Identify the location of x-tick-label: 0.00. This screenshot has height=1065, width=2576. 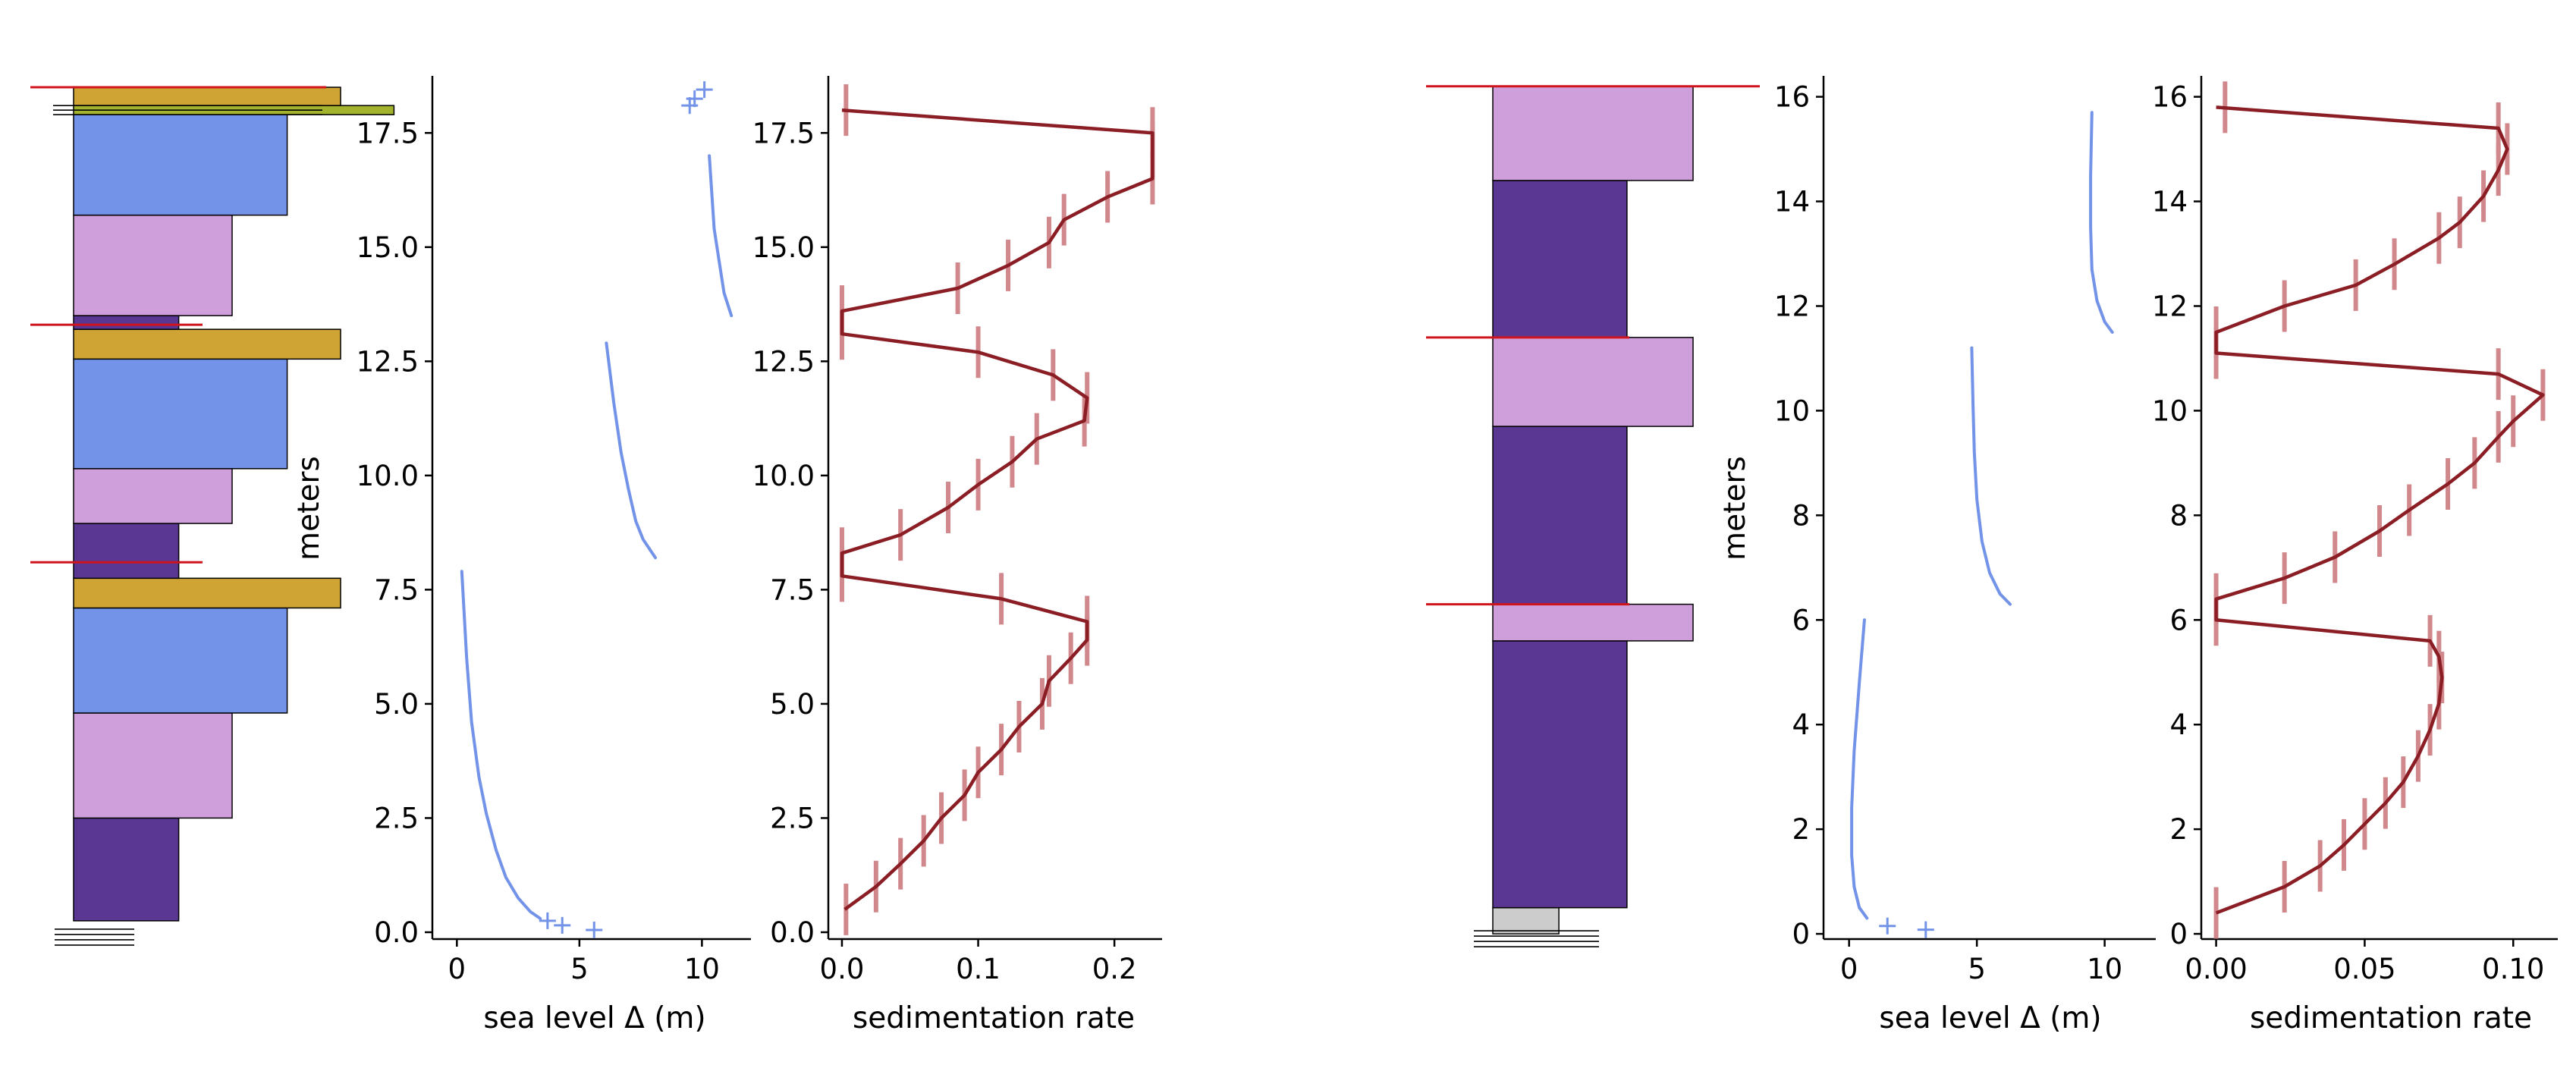
(2216, 969).